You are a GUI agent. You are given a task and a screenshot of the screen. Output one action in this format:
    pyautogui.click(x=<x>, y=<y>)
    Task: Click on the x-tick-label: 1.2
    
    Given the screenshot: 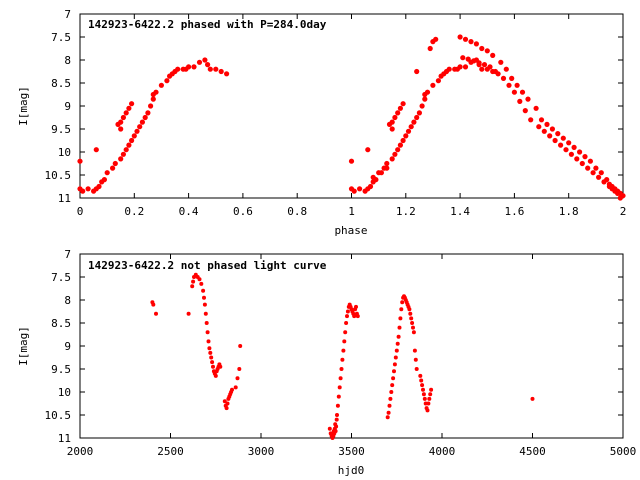 What is the action you would take?
    pyautogui.click(x=406, y=211)
    